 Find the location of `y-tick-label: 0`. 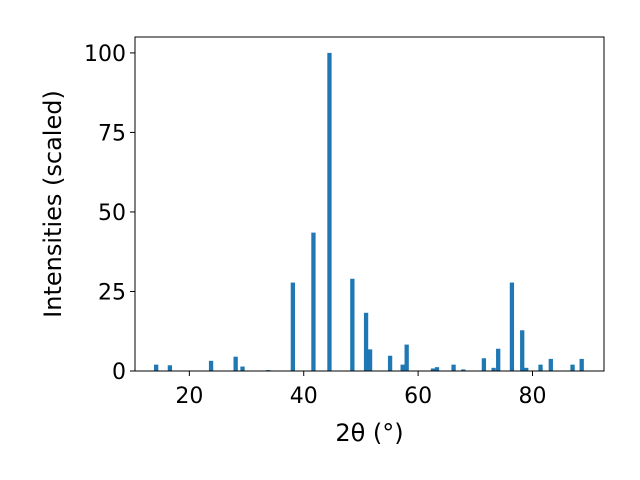

y-tick-label: 0 is located at coordinates (119, 372).